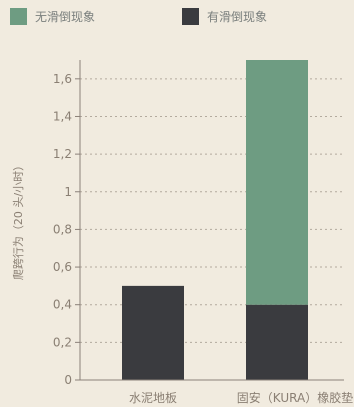  Describe the element at coordinates (62, 267) in the screenshot. I see `y-tick-label: 0,6` at that location.